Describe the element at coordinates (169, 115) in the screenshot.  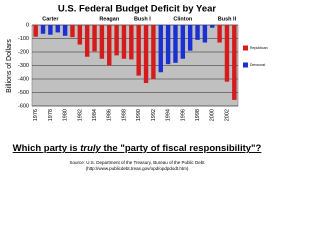
I see `x-tick-label: 1994` at that location.